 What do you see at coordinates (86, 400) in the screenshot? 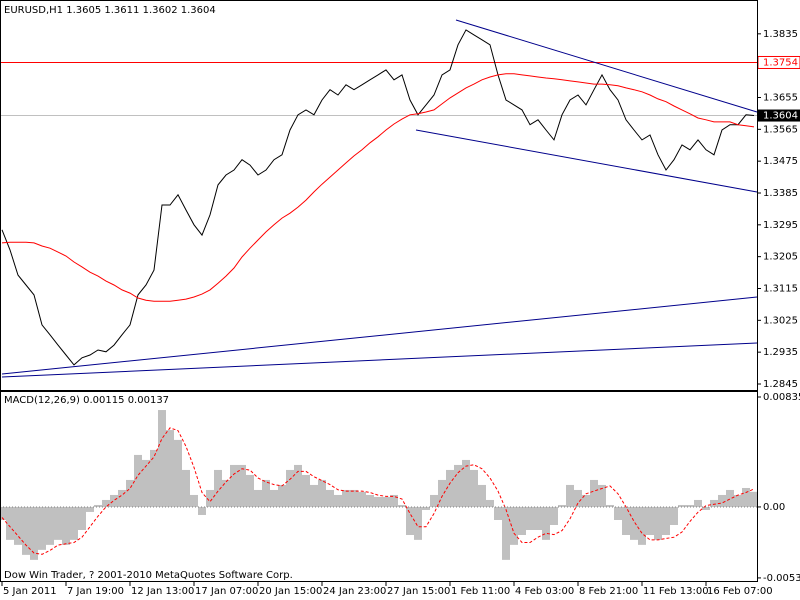
I see `macd-header: MACD(12,26,9) 0.00115 0.00137` at bounding box center [86, 400].